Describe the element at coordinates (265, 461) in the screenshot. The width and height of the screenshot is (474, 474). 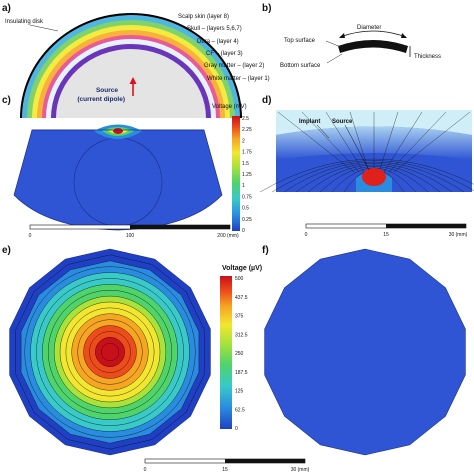
I see `scale-bar-bottom-fill` at that location.